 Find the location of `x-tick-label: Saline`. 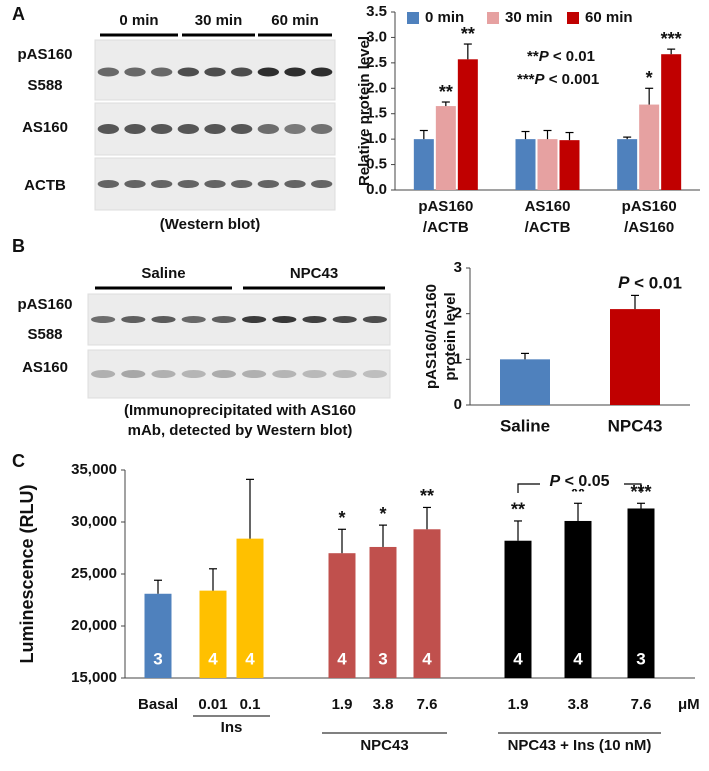

x-tick-label: Saline is located at coordinates (525, 425).